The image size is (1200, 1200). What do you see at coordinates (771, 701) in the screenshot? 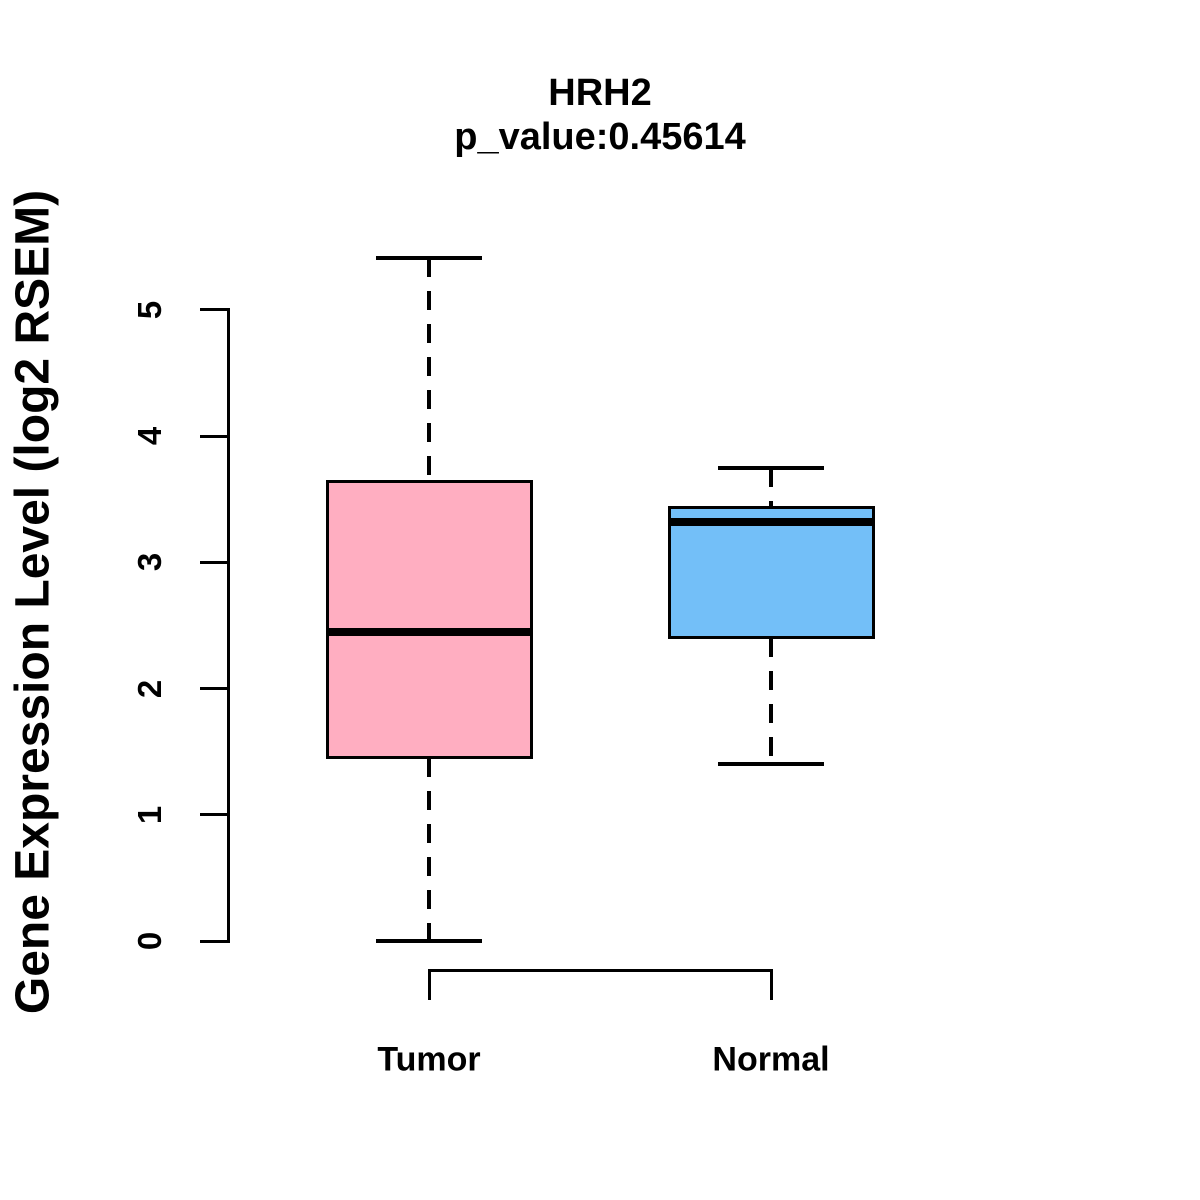
I see `lower-whisker-normal` at bounding box center [771, 701].